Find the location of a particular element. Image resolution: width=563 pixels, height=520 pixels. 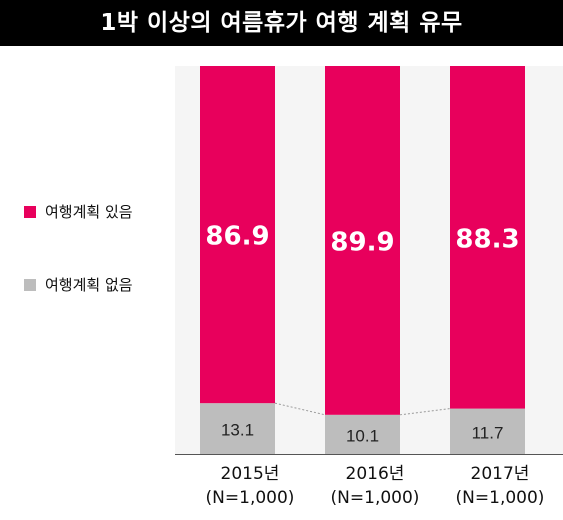

x-axis-label-2017: 2017년 (N=1,000) is located at coordinates (500, 486).